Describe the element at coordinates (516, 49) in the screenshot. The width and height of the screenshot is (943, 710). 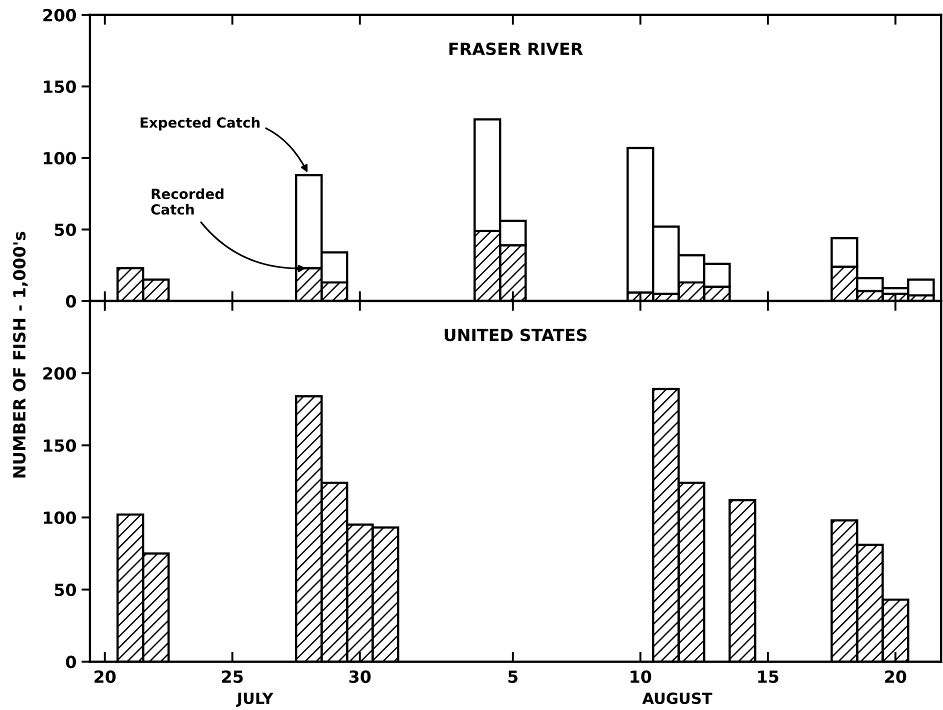
I see `text: FRASER RIVER` at that location.